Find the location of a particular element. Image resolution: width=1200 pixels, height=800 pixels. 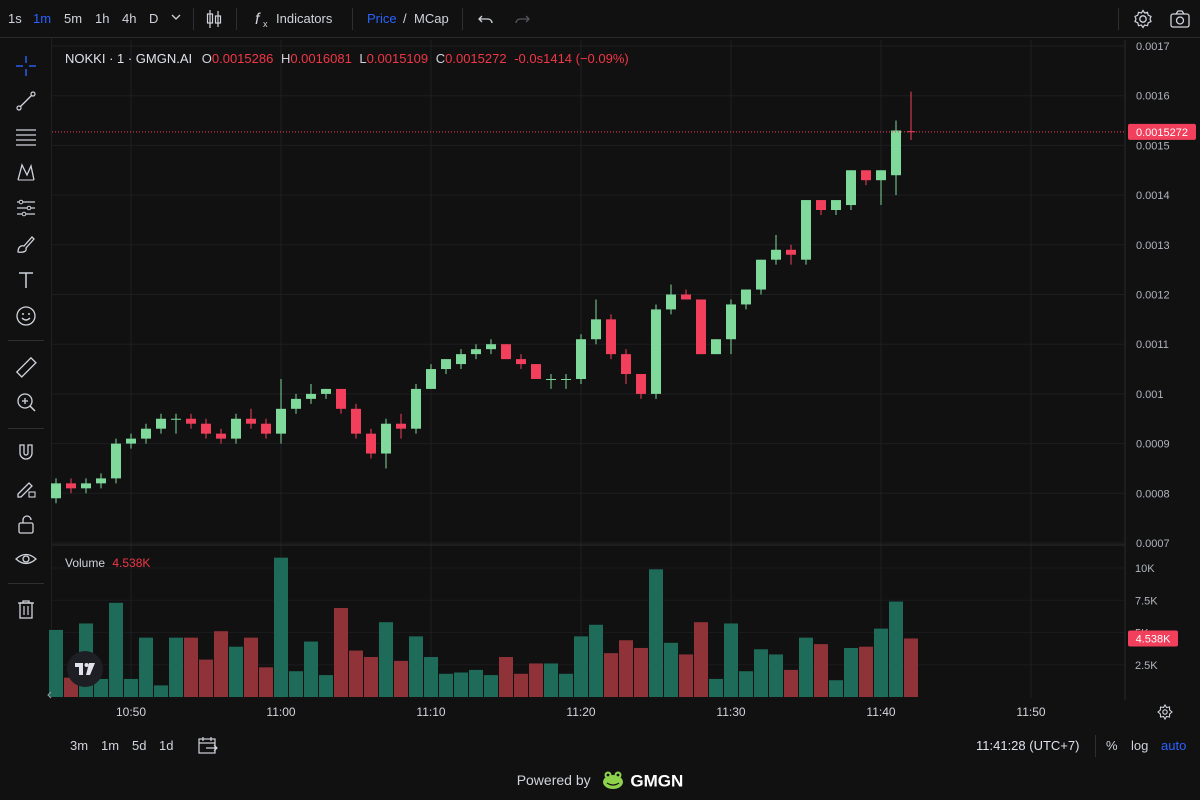

price-badge: 0.0015272 is located at coordinates (1162, 133).